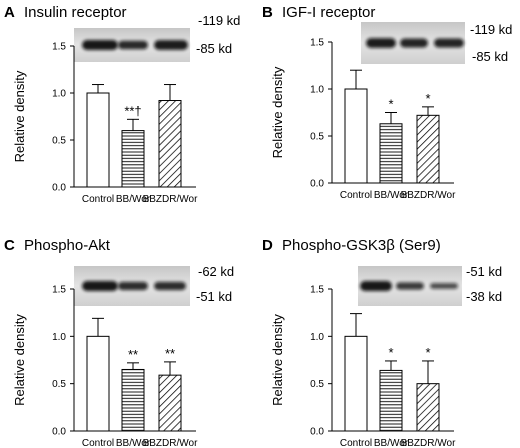 The width and height of the screenshot is (520, 448). Describe the element at coordinates (361, 245) in the screenshot. I see `panel-title: Phospho-GSK3β (Ser9)` at that location.